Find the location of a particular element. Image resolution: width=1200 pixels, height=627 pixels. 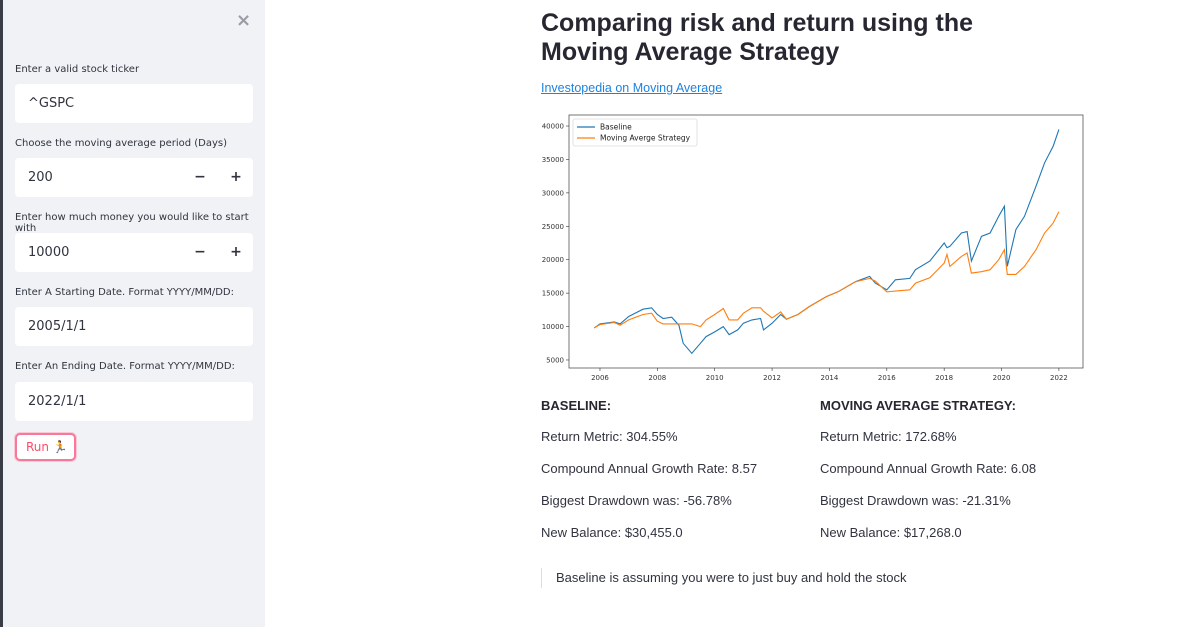

period-increment-button: + is located at coordinates (236, 177).